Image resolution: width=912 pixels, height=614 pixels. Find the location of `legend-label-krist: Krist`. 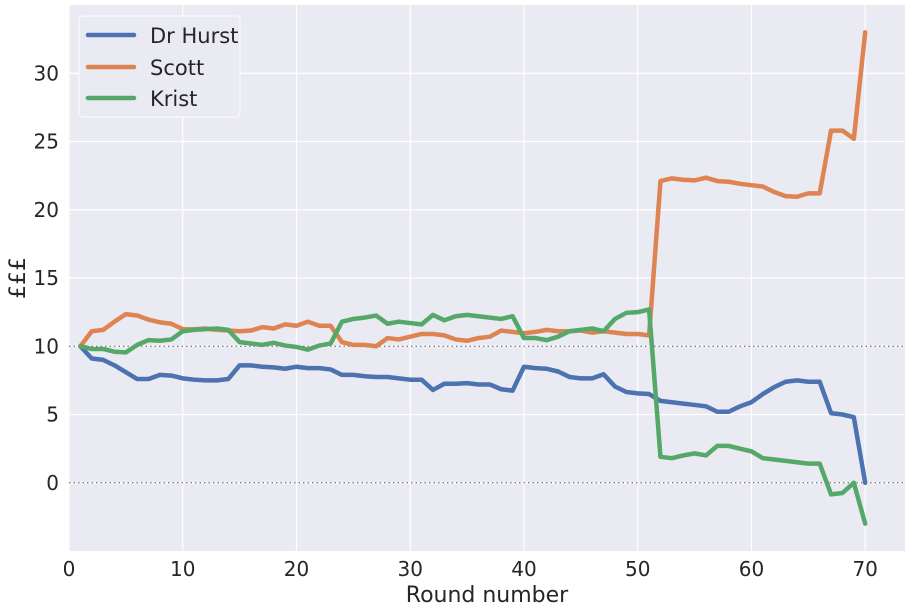

legend-label-krist: Krist is located at coordinates (173, 99).